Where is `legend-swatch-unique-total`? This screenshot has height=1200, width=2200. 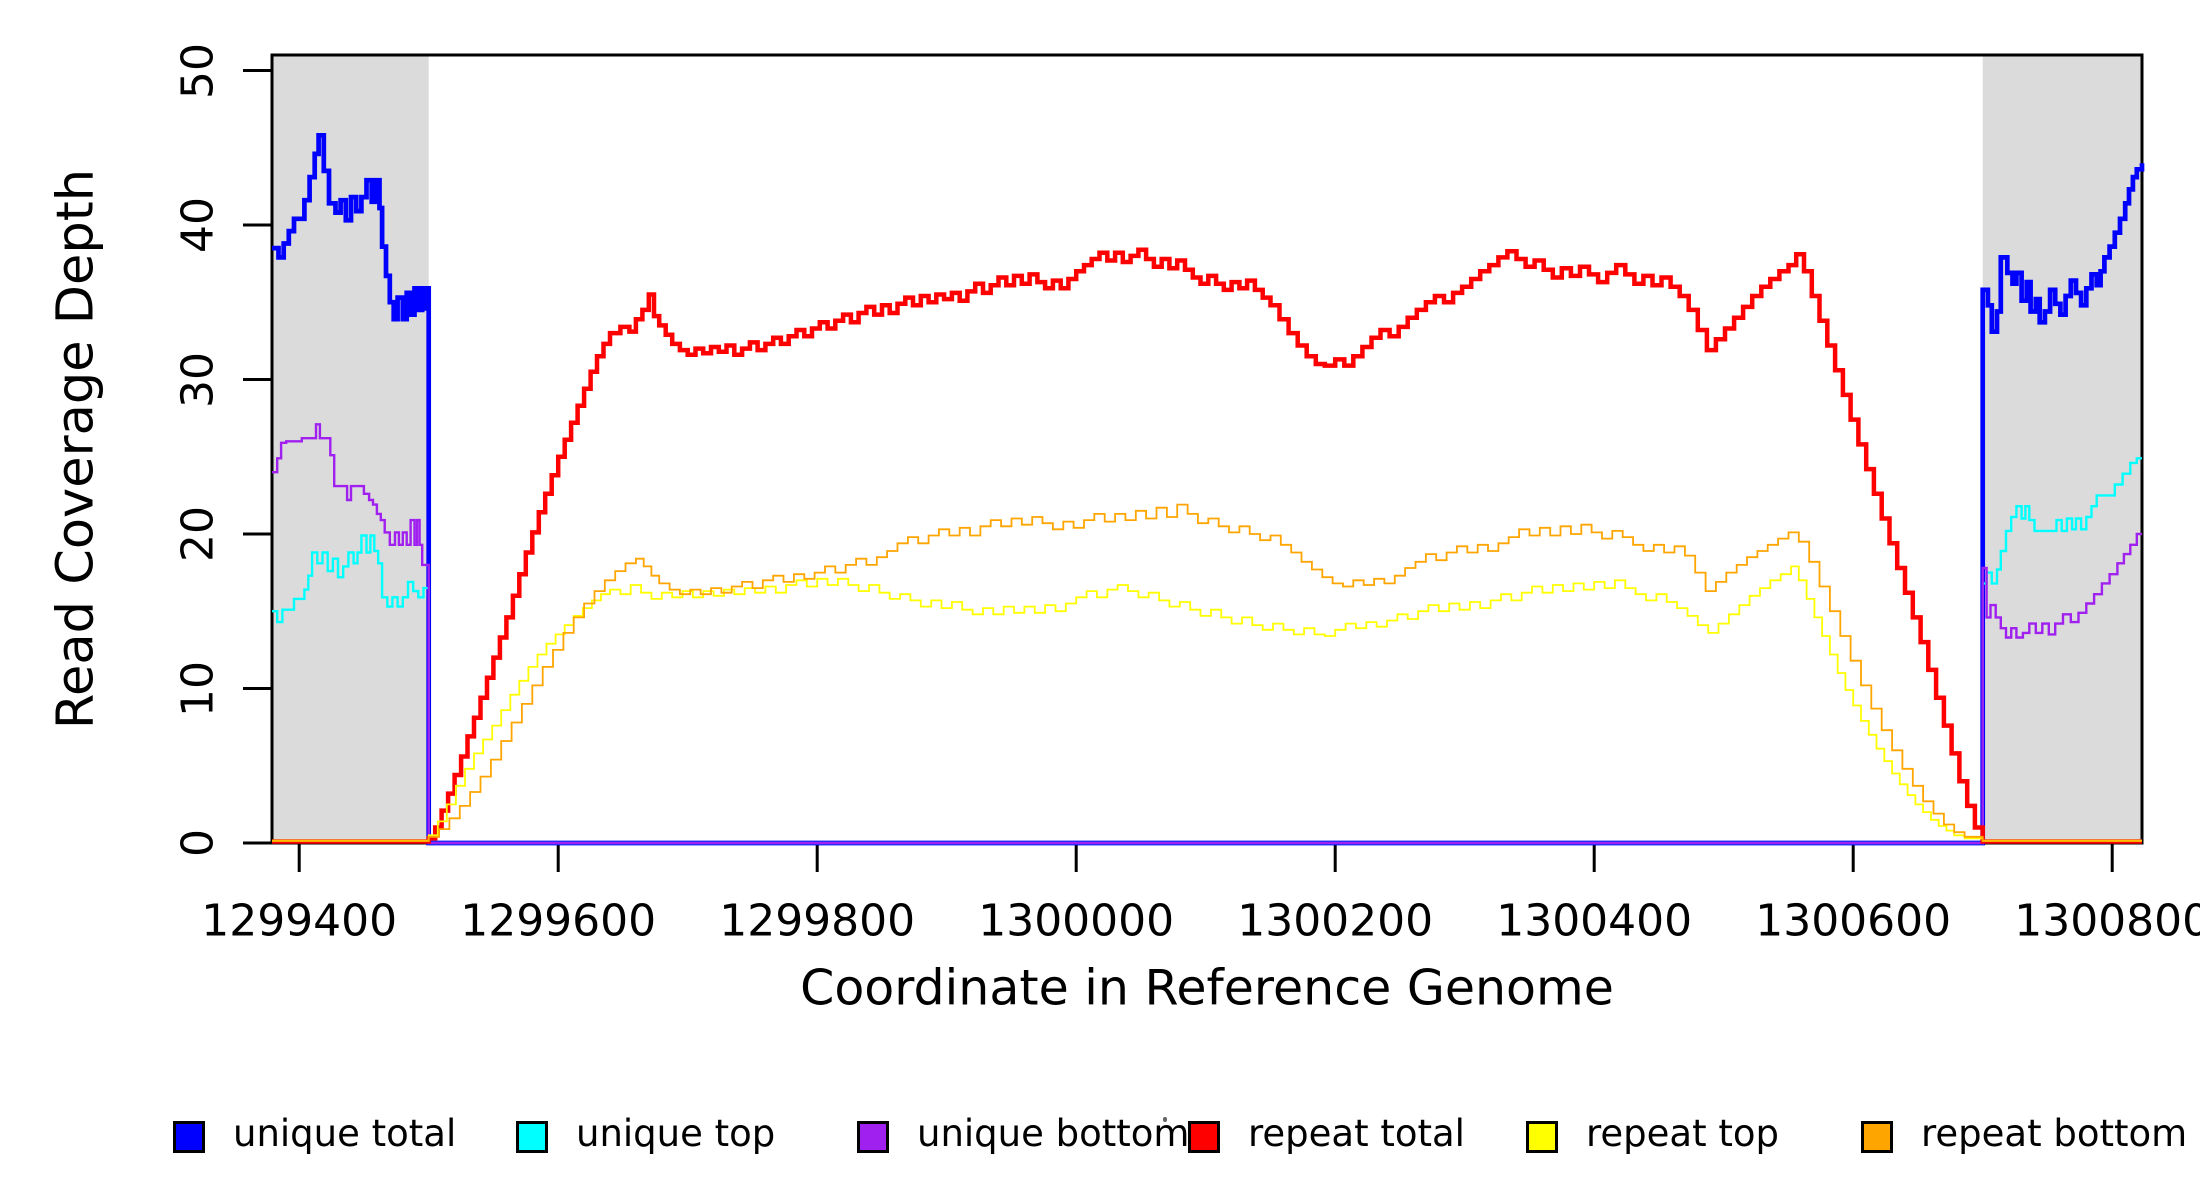
legend-swatch-unique-total is located at coordinates (189, 1137).